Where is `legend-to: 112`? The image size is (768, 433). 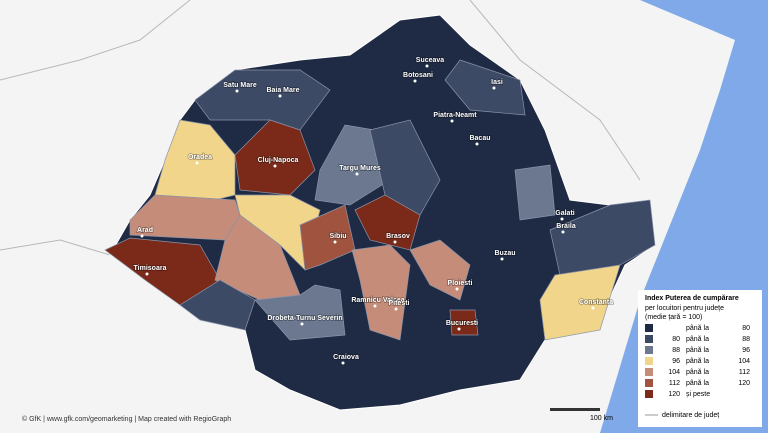
legend-to: 112 is located at coordinates (744, 372).